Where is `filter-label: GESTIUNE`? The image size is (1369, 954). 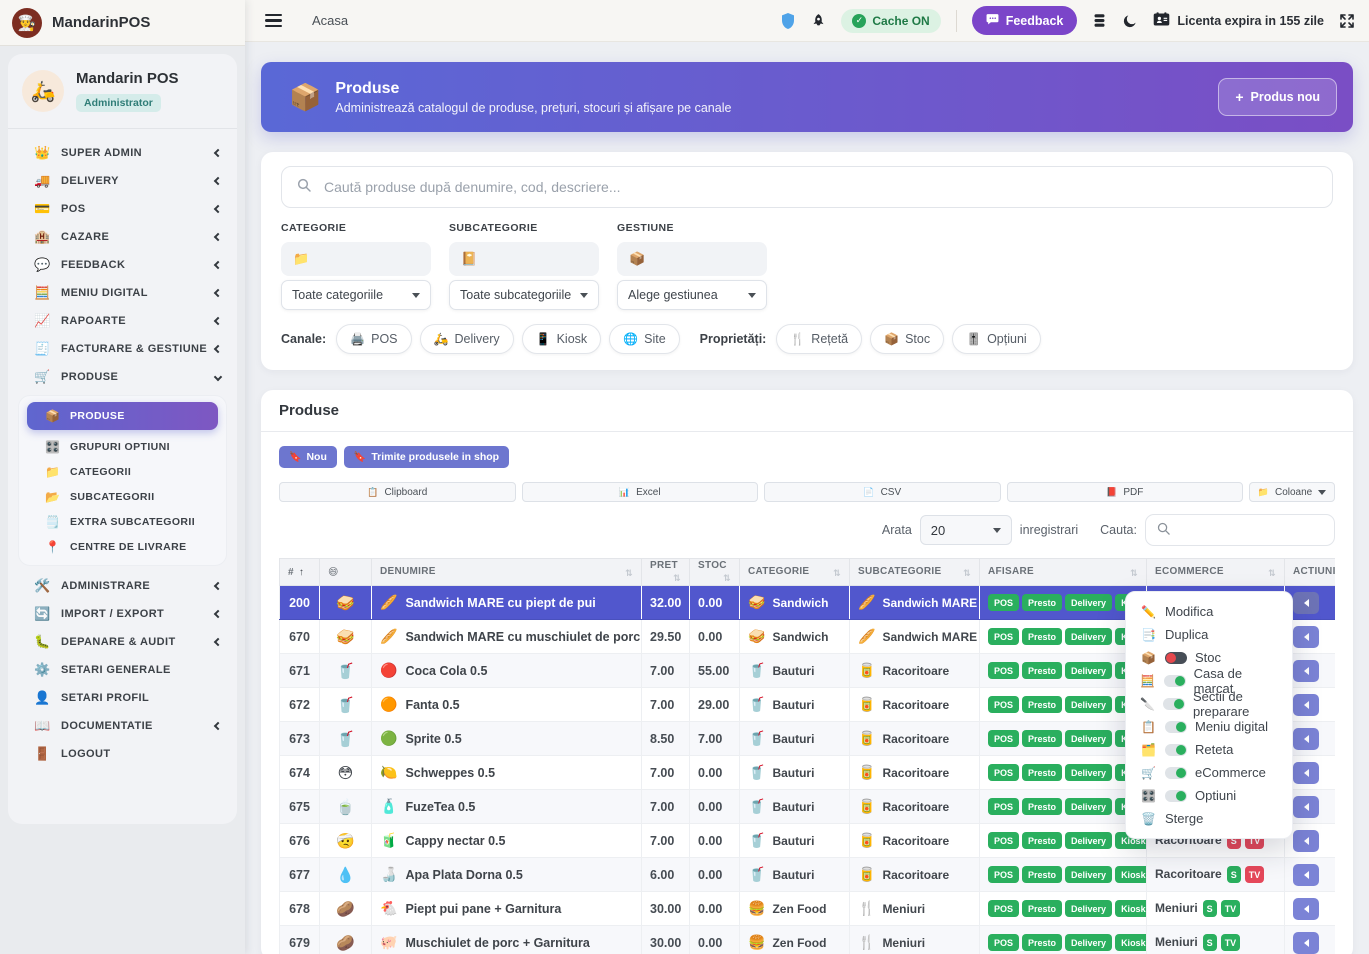 filter-label: GESTIUNE is located at coordinates (645, 228).